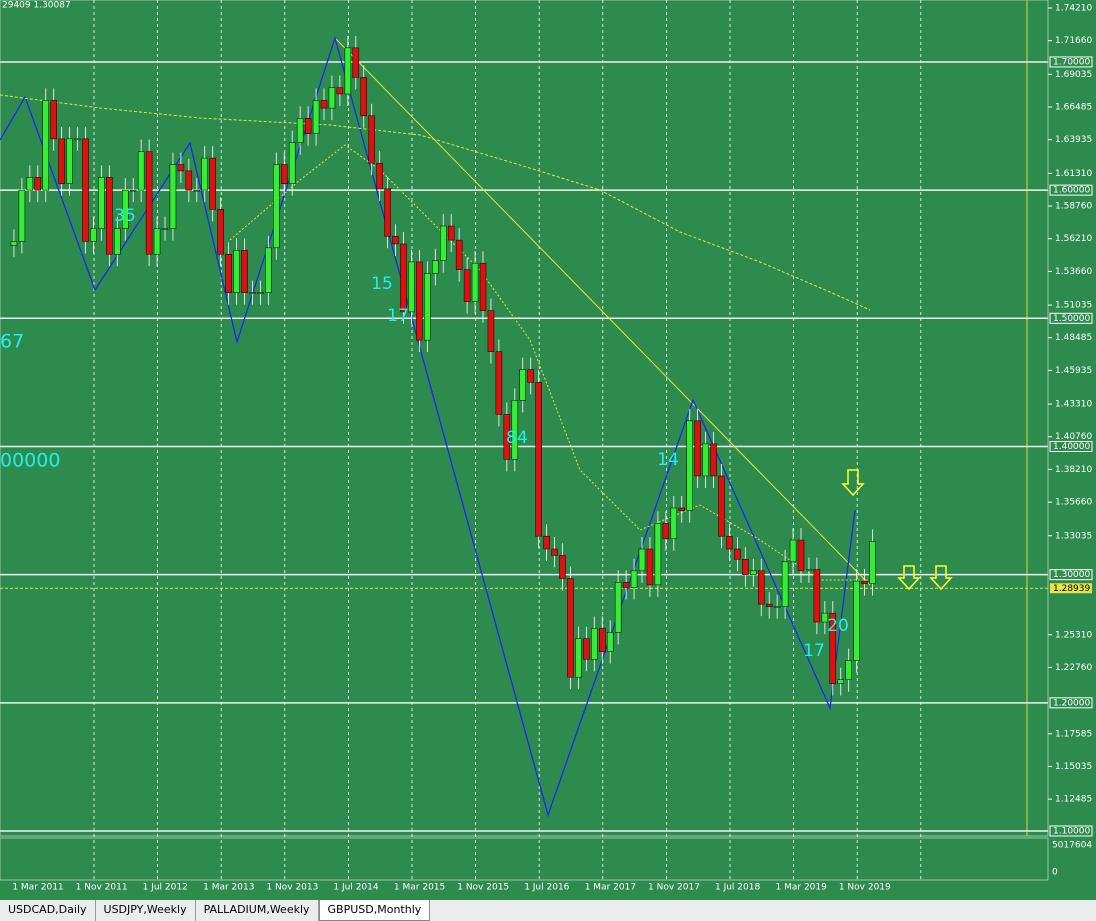 This screenshot has height=921, width=1096. What do you see at coordinates (1073, 140) in the screenshot?
I see `price-label: 1.63935` at bounding box center [1073, 140].